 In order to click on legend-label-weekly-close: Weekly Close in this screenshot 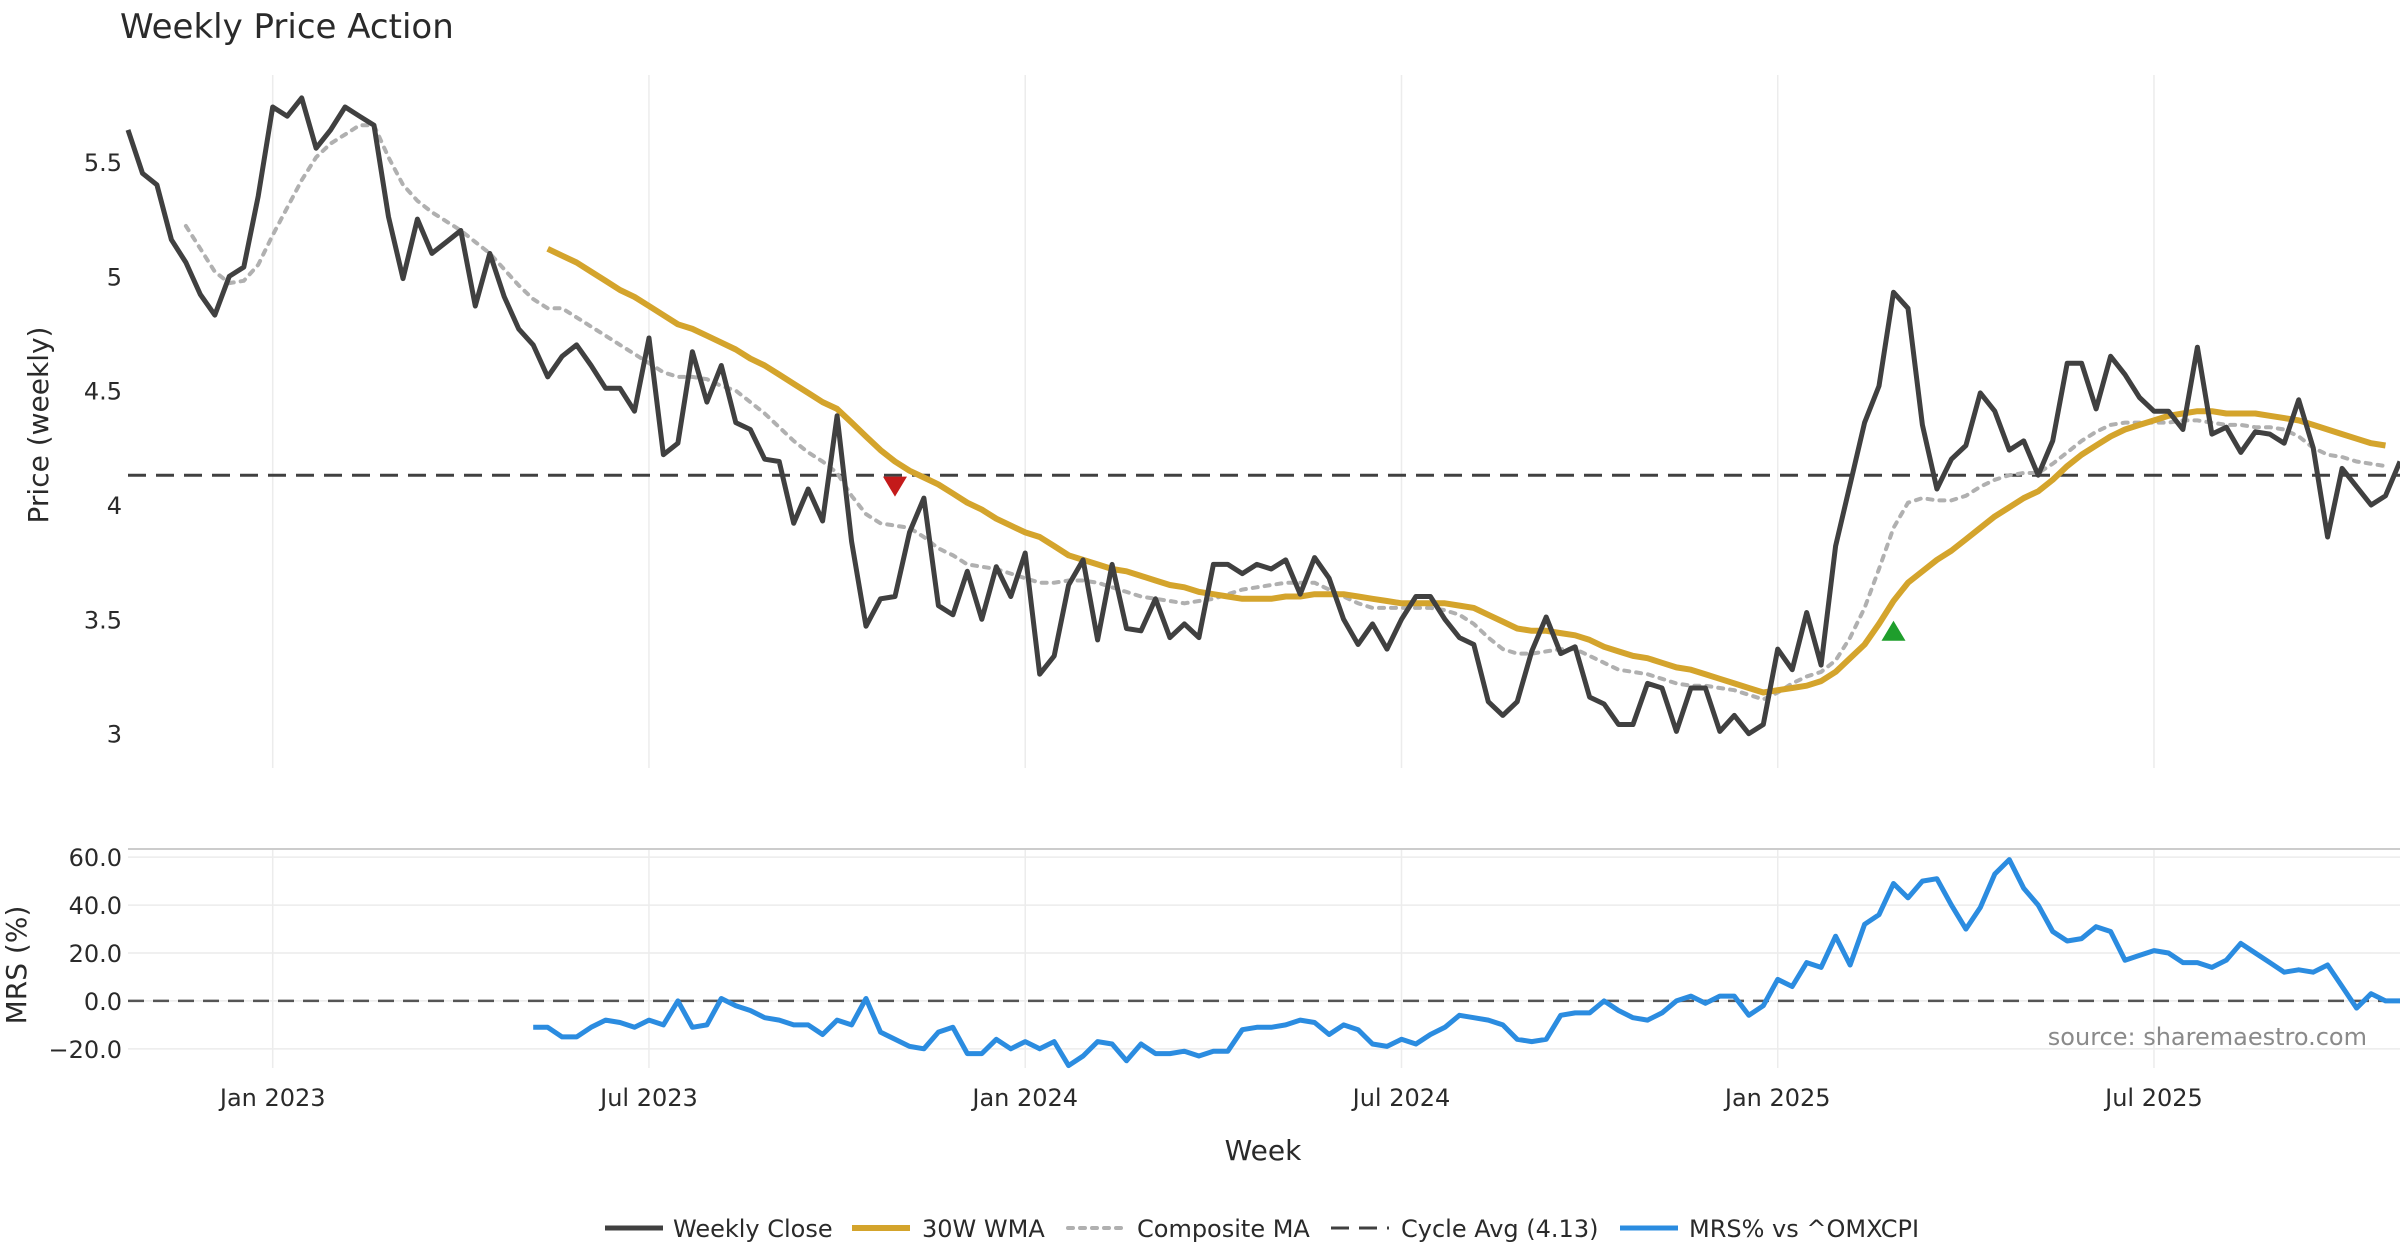, I will do `click(753, 1229)`.